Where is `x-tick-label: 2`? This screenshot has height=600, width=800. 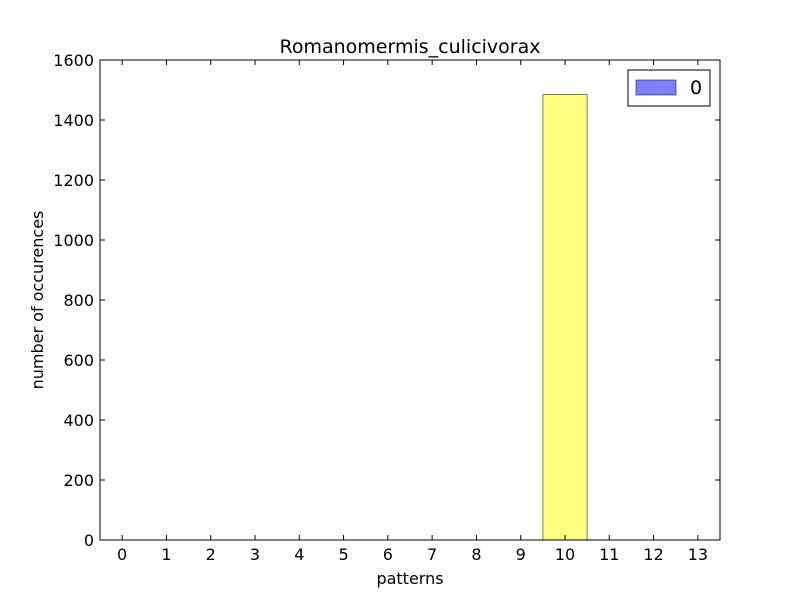 x-tick-label: 2 is located at coordinates (211, 554).